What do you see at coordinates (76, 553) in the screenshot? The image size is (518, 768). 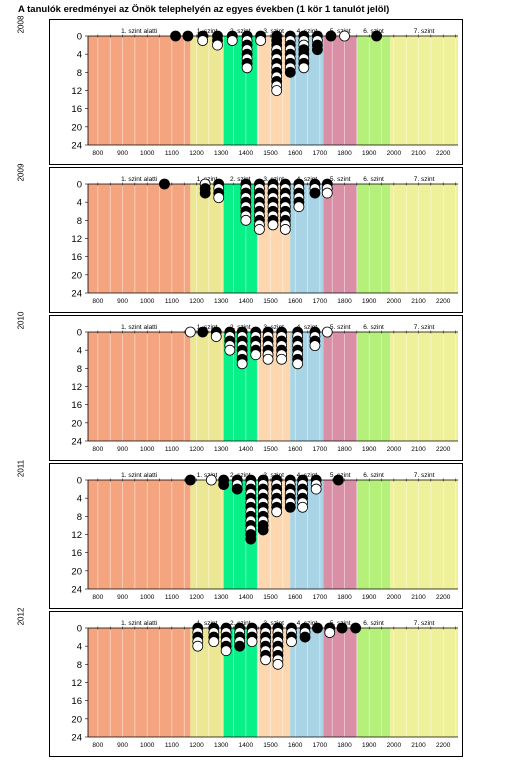 I see `y-tick-label: 16` at bounding box center [76, 553].